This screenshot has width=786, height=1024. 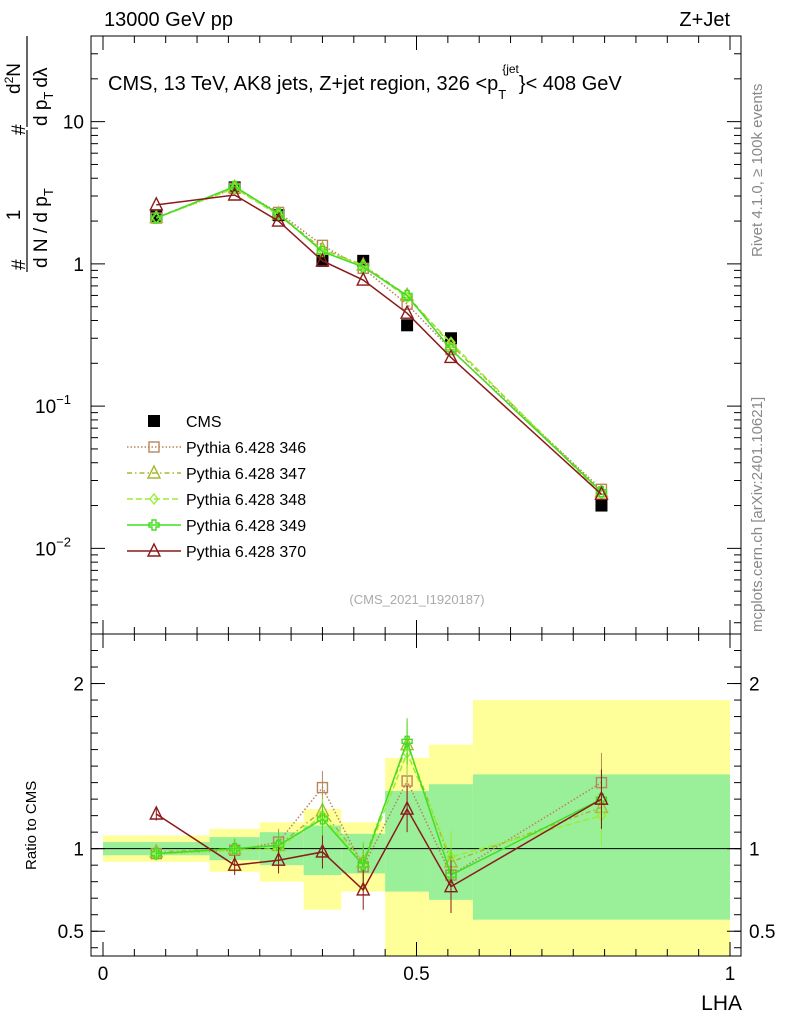 I want to click on ratio-series, so click(x=379, y=816).